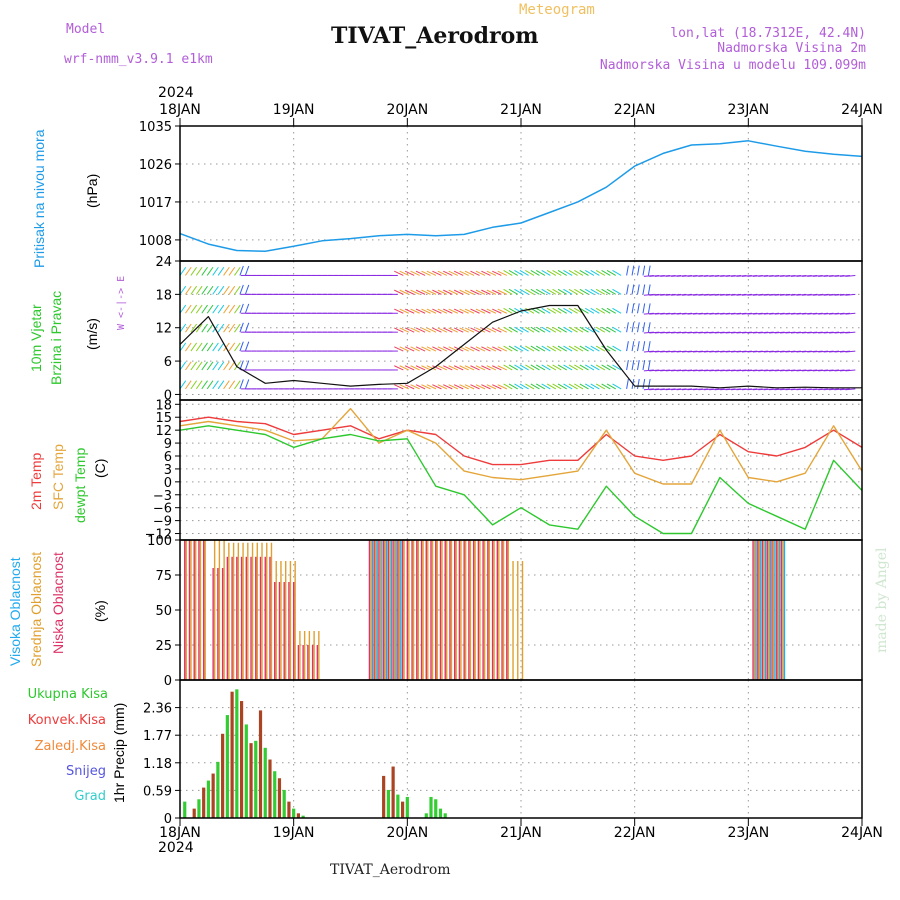 The width and height of the screenshot is (900, 900). I want to click on panel-frame, so click(521, 749).